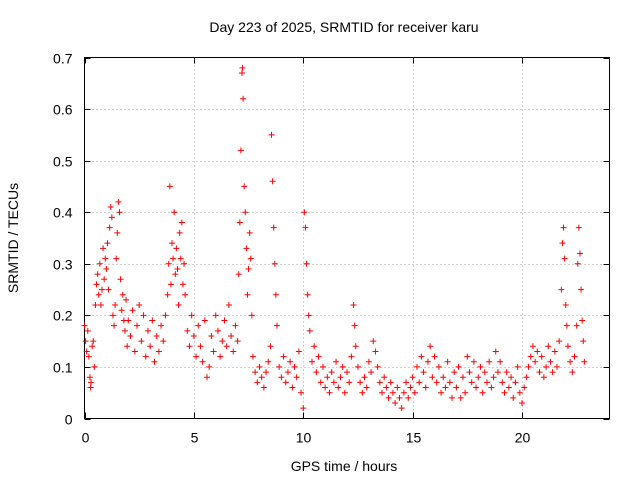  I want to click on x-tick-label: 15, so click(414, 438).